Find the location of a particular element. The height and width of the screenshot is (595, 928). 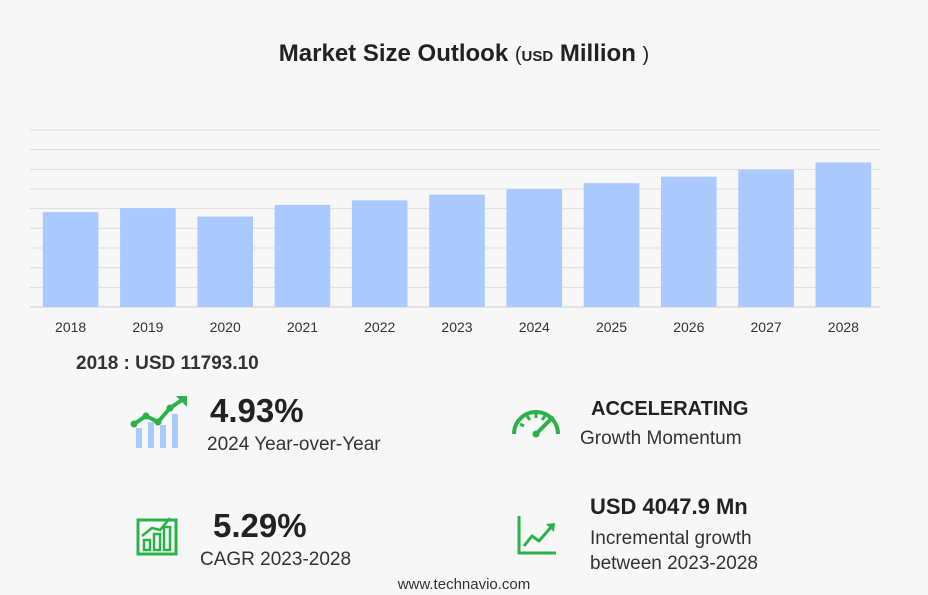

bar-2021 is located at coordinates (302, 255).